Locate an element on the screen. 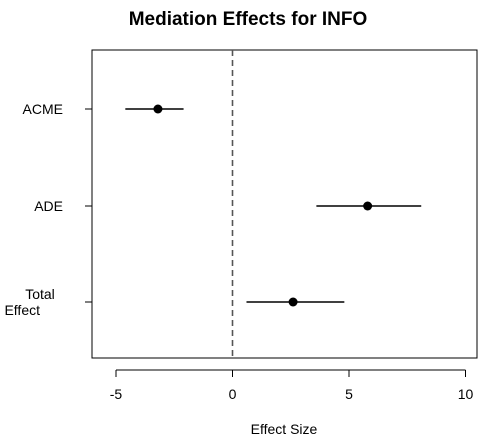 The width and height of the screenshot is (480, 439). y-category-label: ACME is located at coordinates (43, 109).